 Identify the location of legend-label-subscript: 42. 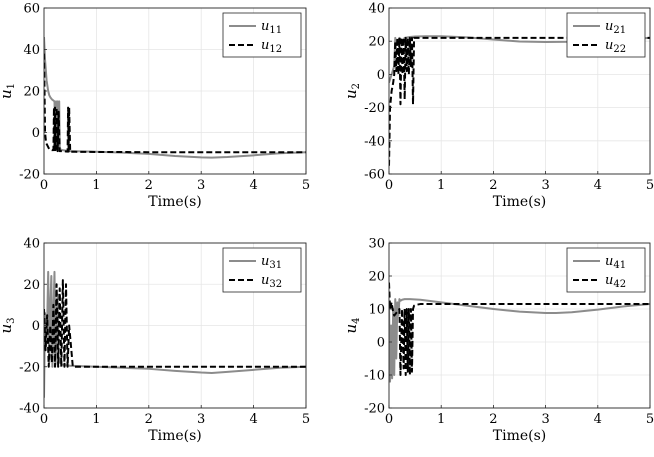
(619, 284).